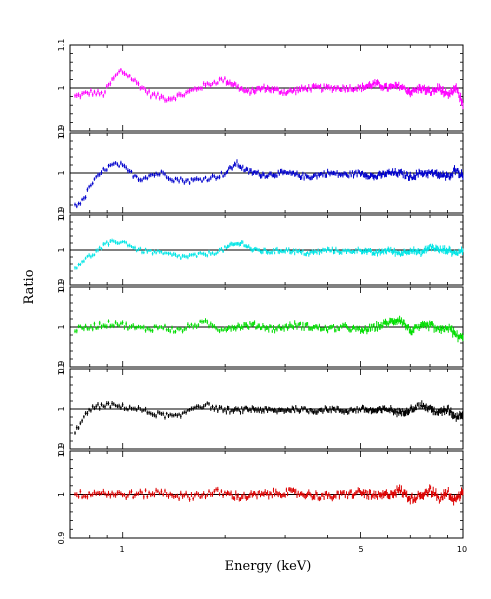 The image size is (491, 599). What do you see at coordinates (268, 566) in the screenshot?
I see `x-axis-title: Energy (keV)` at bounding box center [268, 566].